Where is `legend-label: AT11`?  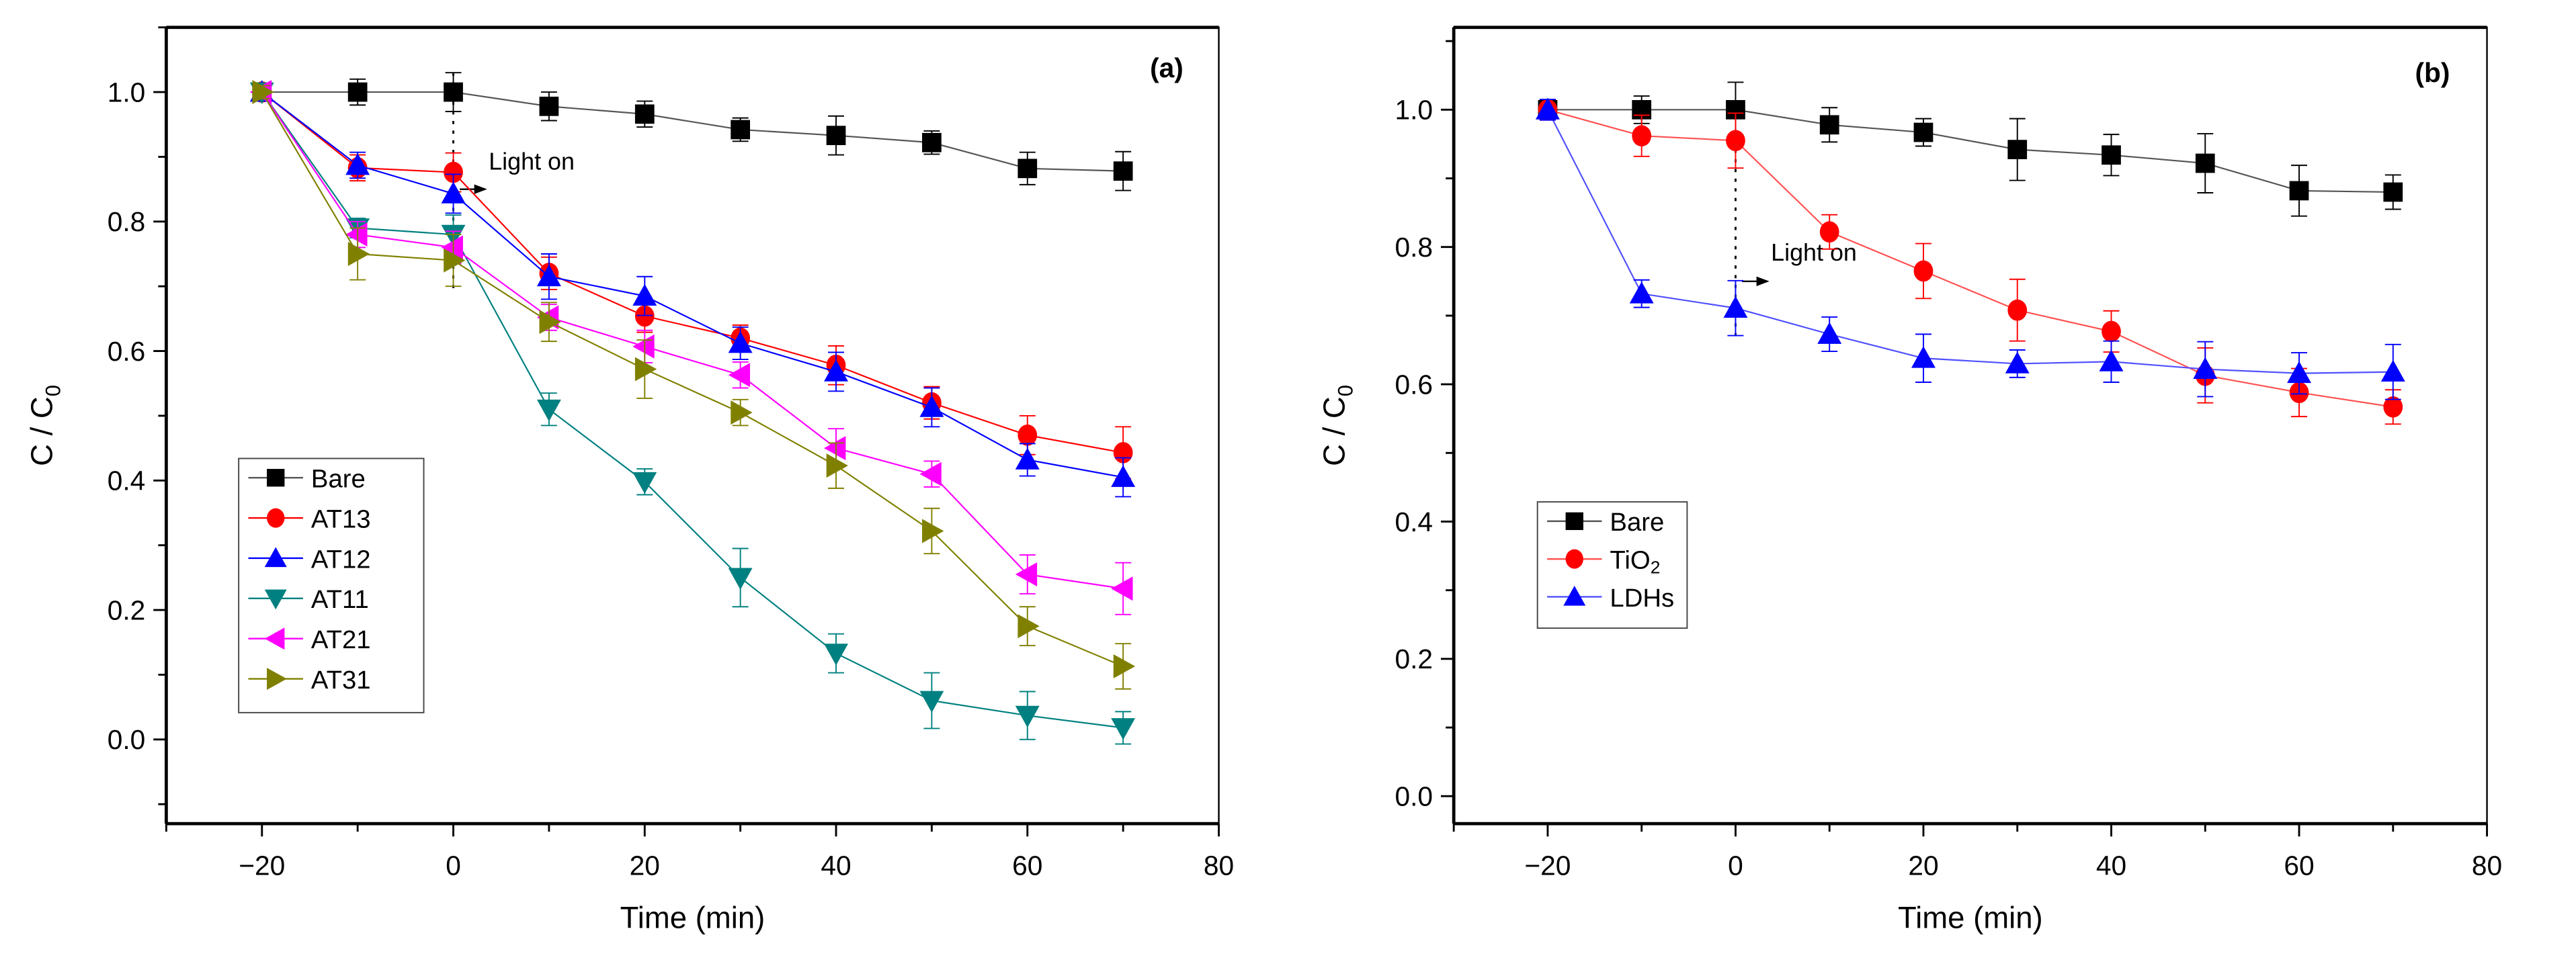
legend-label: AT11 is located at coordinates (340, 599).